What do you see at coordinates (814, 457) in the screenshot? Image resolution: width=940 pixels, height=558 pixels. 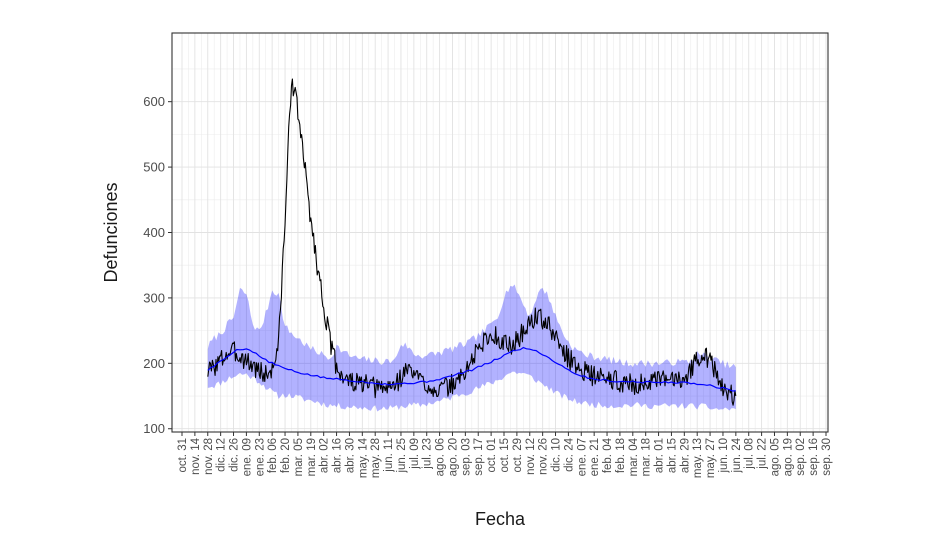 I see `x-tick-label: sep. 16` at bounding box center [814, 457].